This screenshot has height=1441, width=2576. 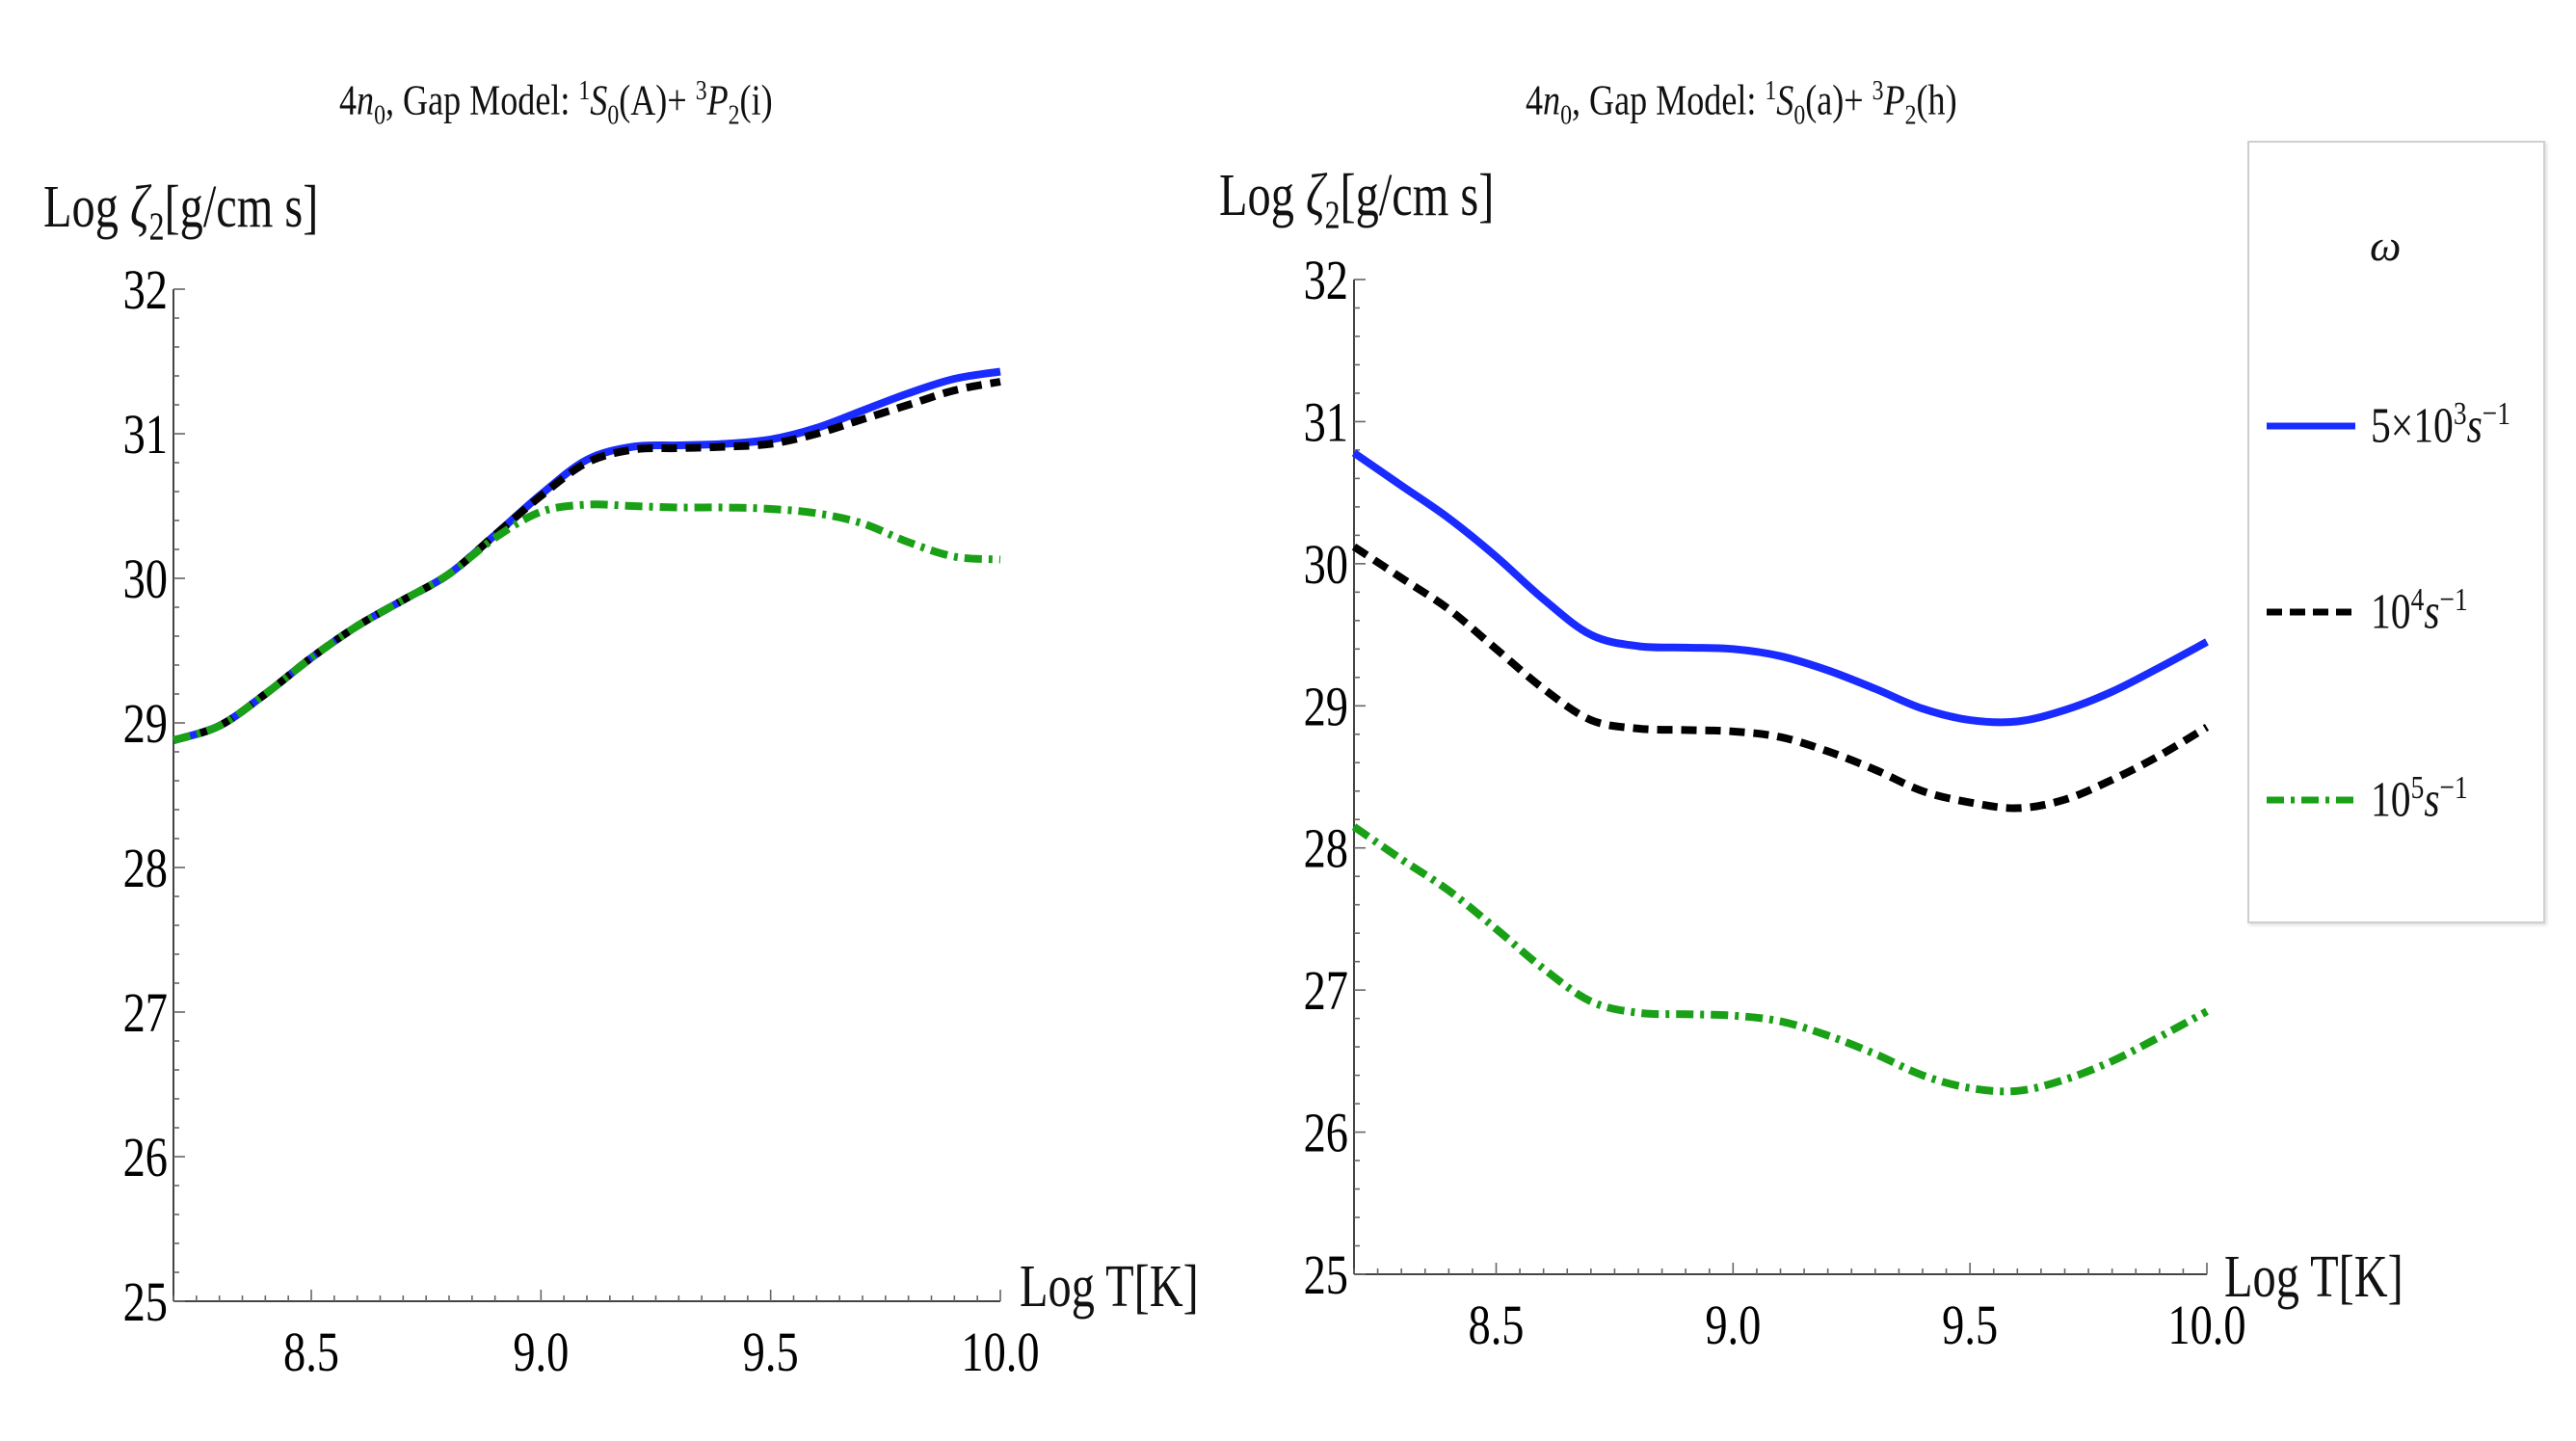 What do you see at coordinates (145, 435) in the screenshot?
I see `left-y-tick-label: 31` at bounding box center [145, 435].